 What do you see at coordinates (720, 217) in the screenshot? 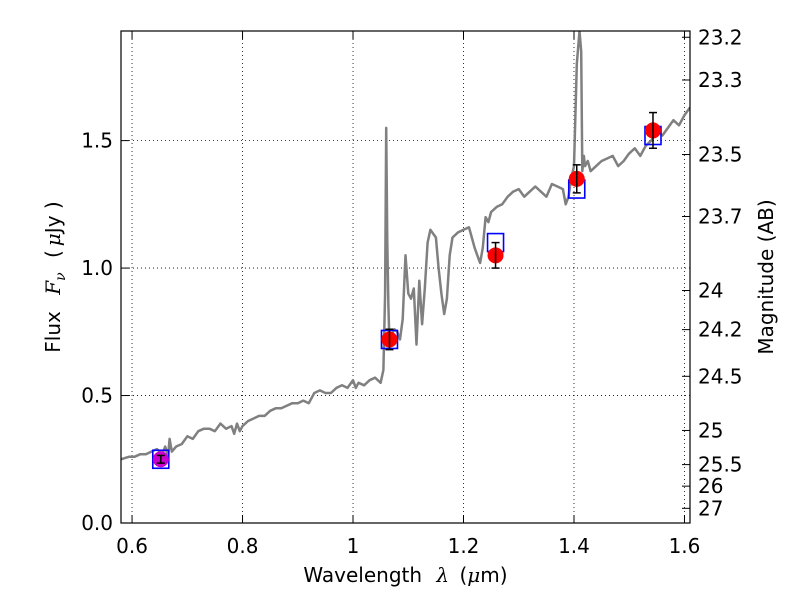
I see `right-tick-label: 23.7` at bounding box center [720, 217].